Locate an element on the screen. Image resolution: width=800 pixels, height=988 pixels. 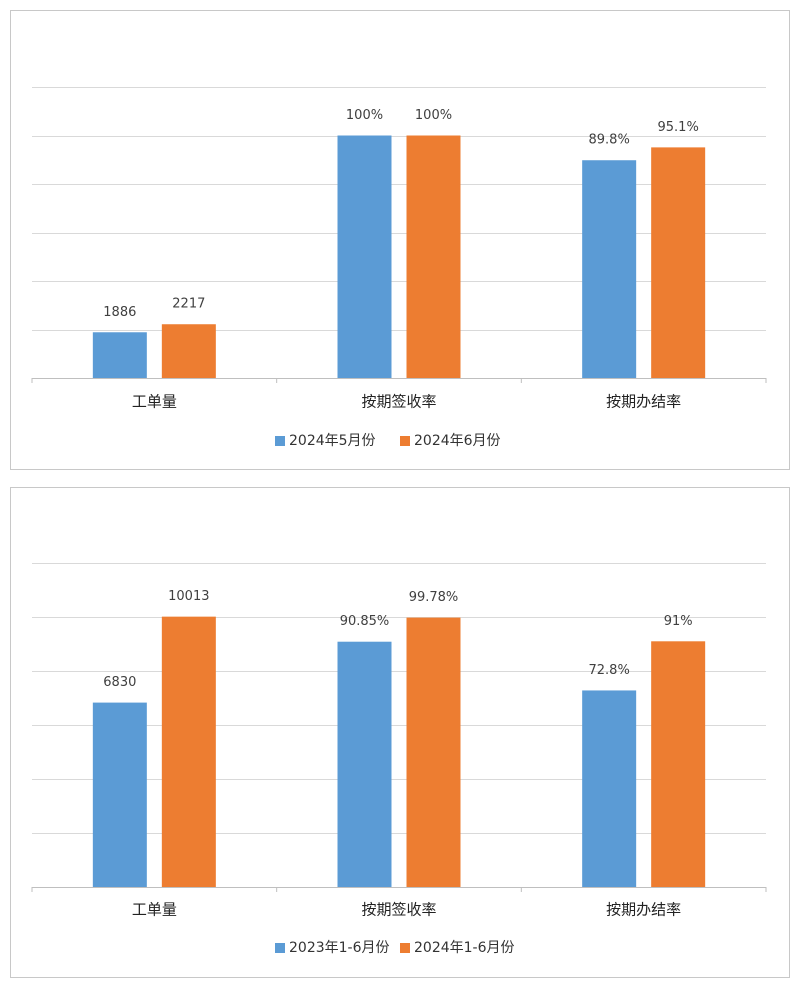
data-label: 6830 is located at coordinates (119, 682).